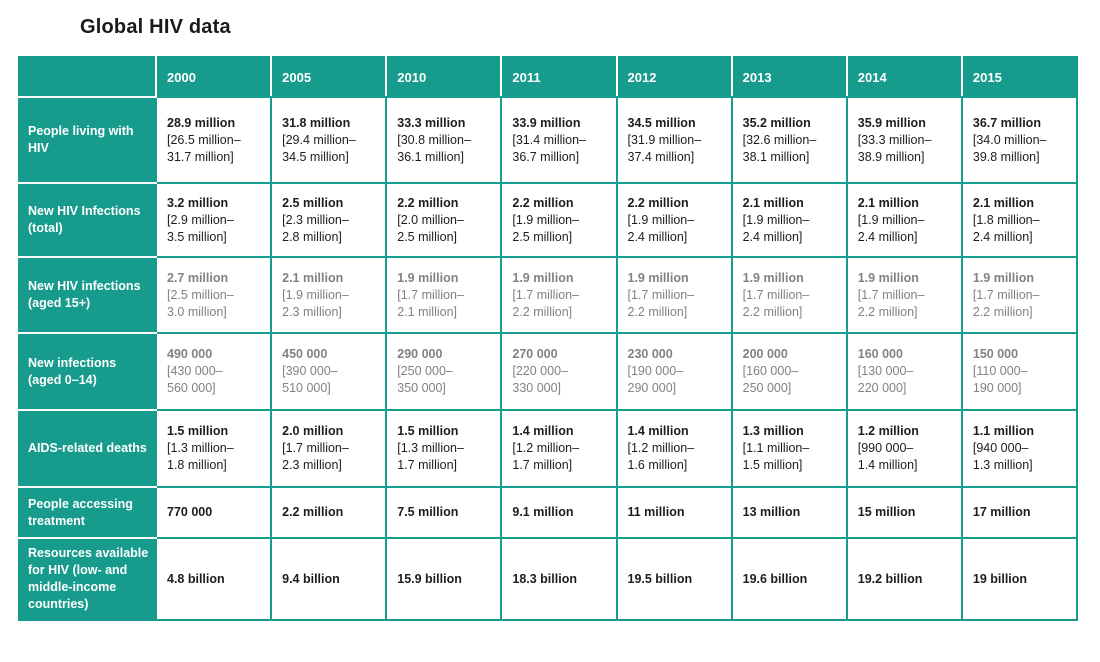  What do you see at coordinates (200, 294) in the screenshot?
I see `range-text: [2.5 million–` at bounding box center [200, 294].